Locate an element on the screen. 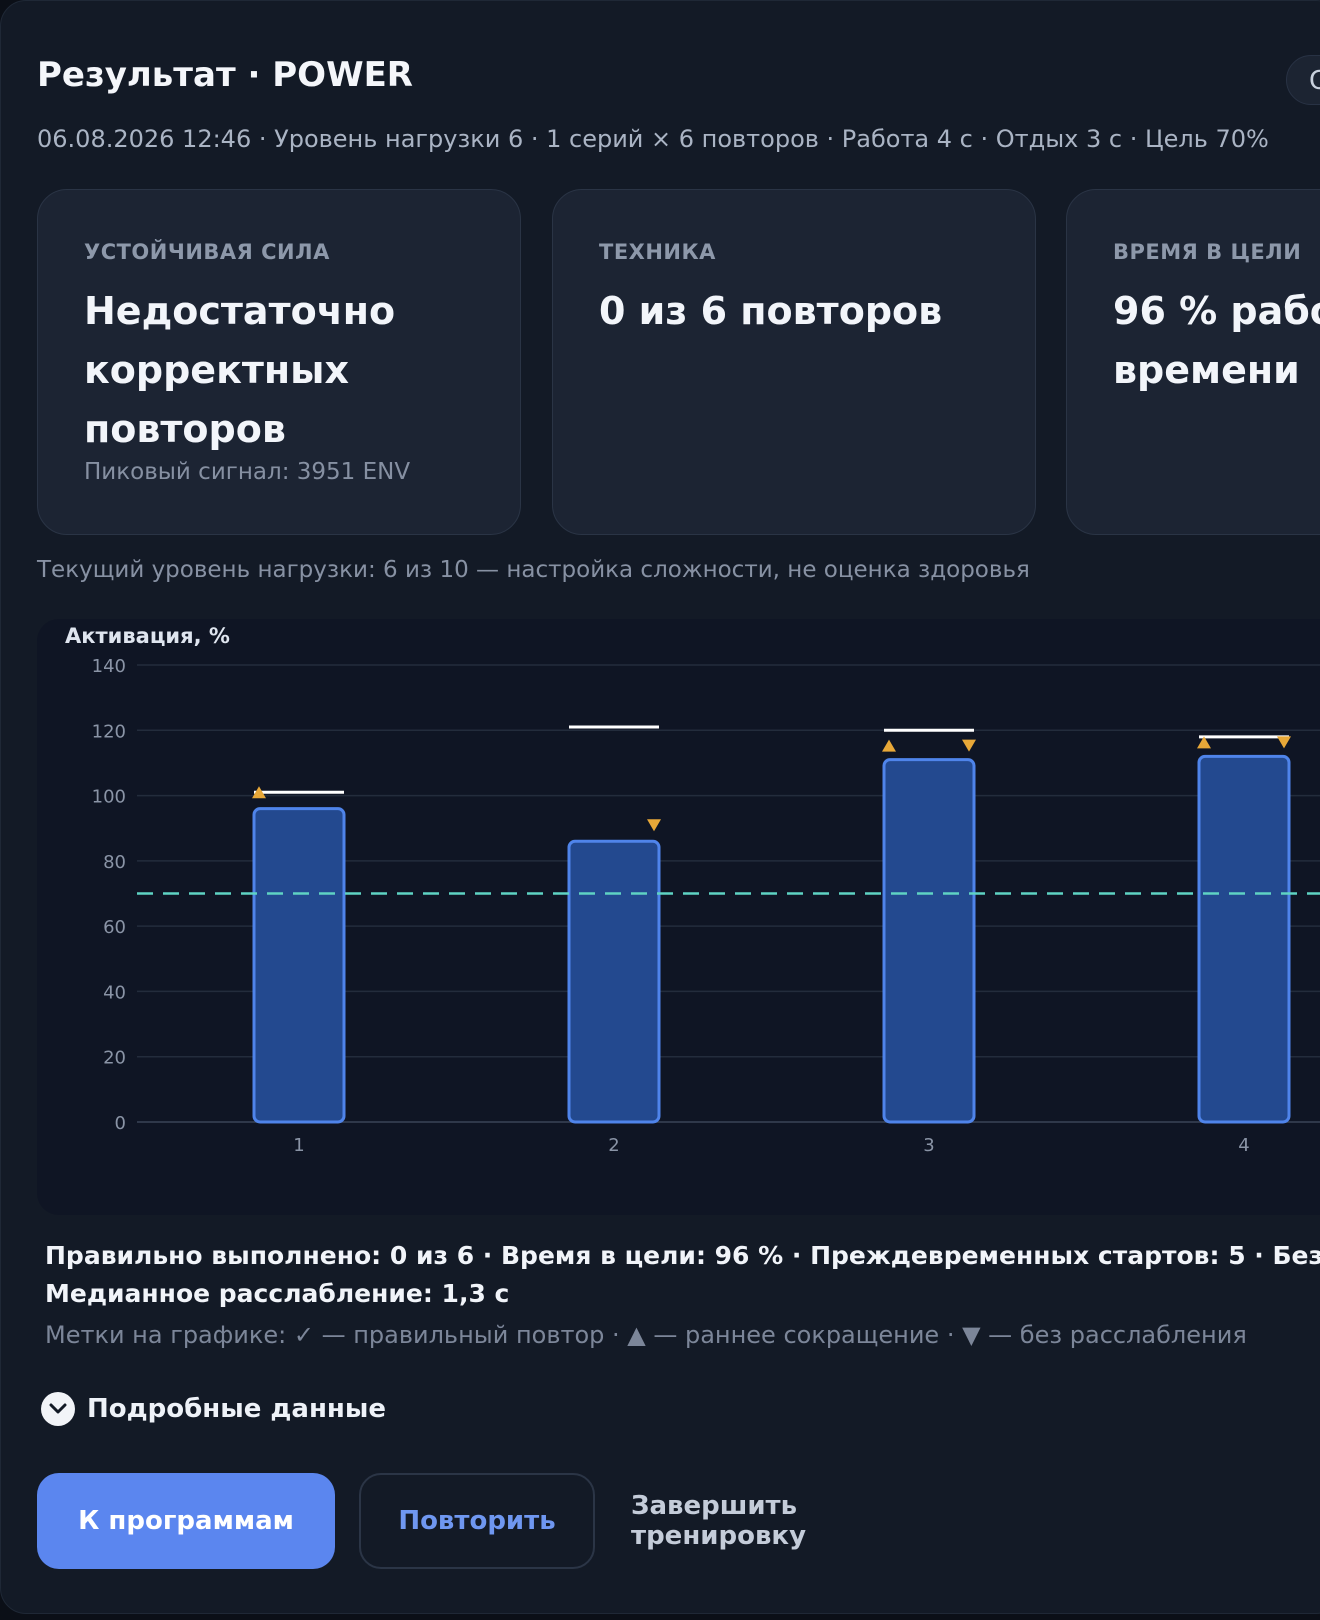 Image resolution: width=1320 pixels, height=1620 pixels. card-value-line: времени is located at coordinates (1206, 370).